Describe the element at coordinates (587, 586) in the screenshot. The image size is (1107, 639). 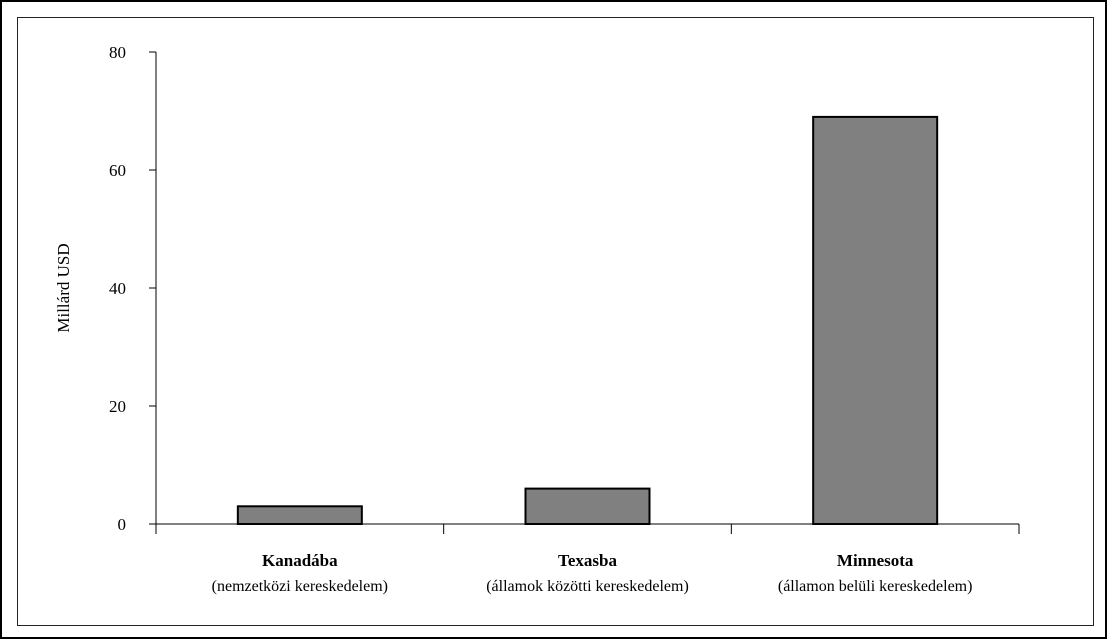
I see `x-category-sublabel: (államok közötti kereskedelem)` at that location.